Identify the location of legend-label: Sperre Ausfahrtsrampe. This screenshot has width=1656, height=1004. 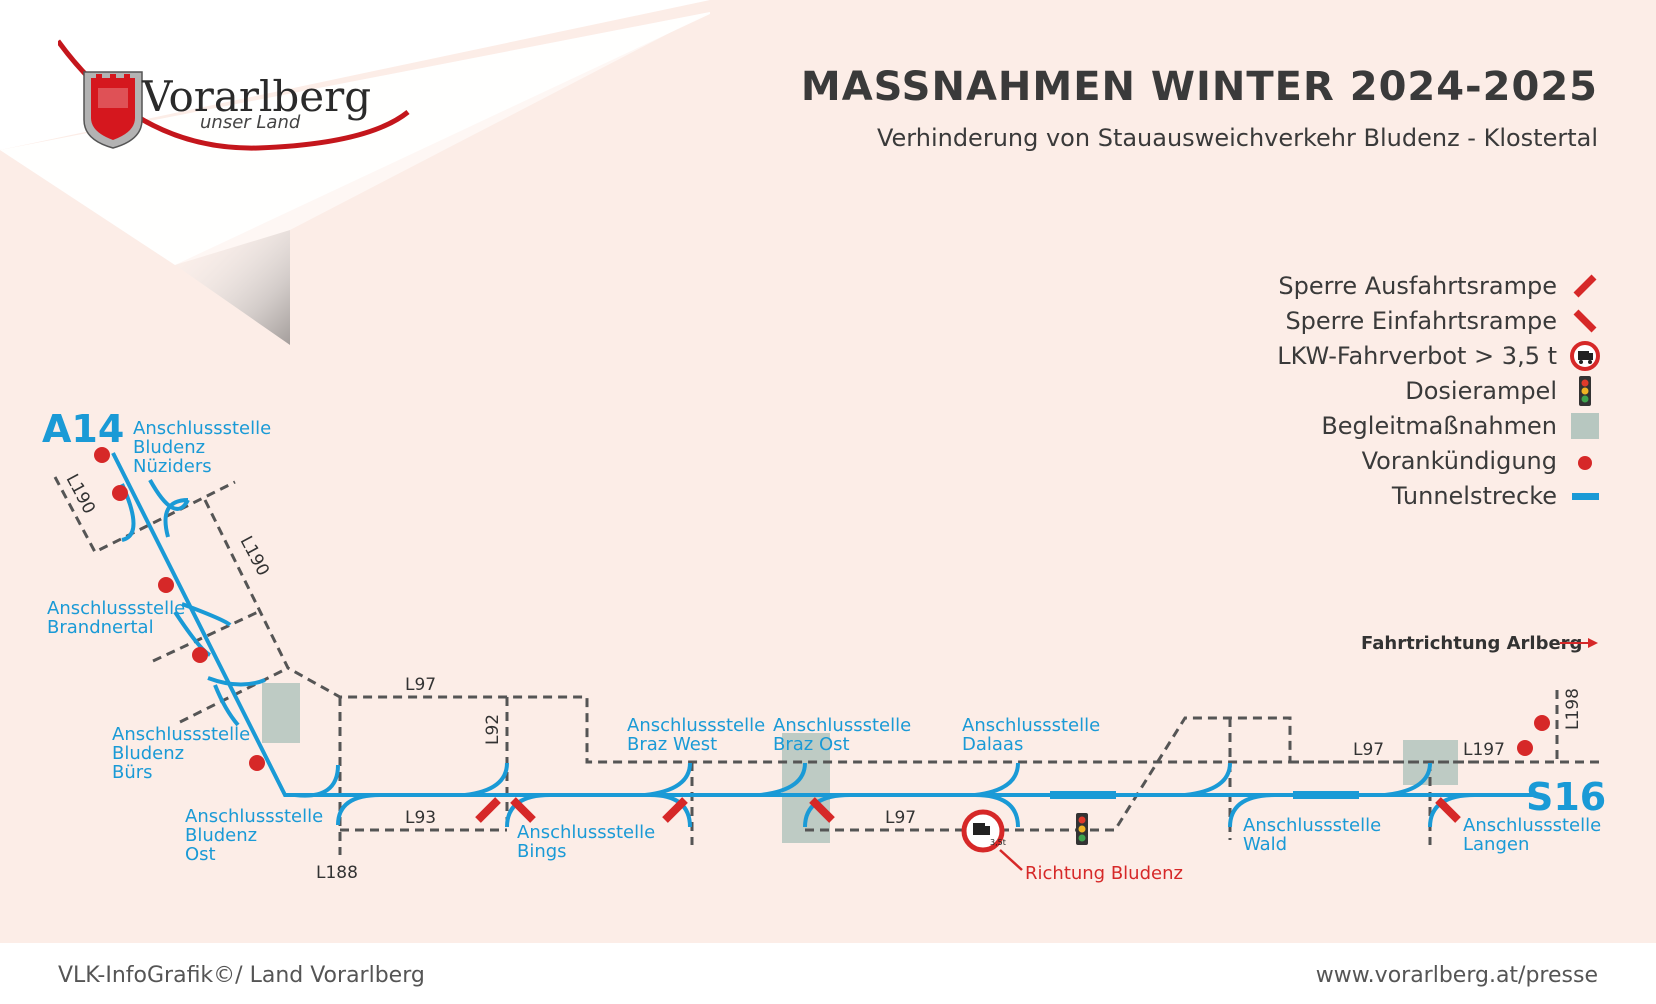
(1417, 285).